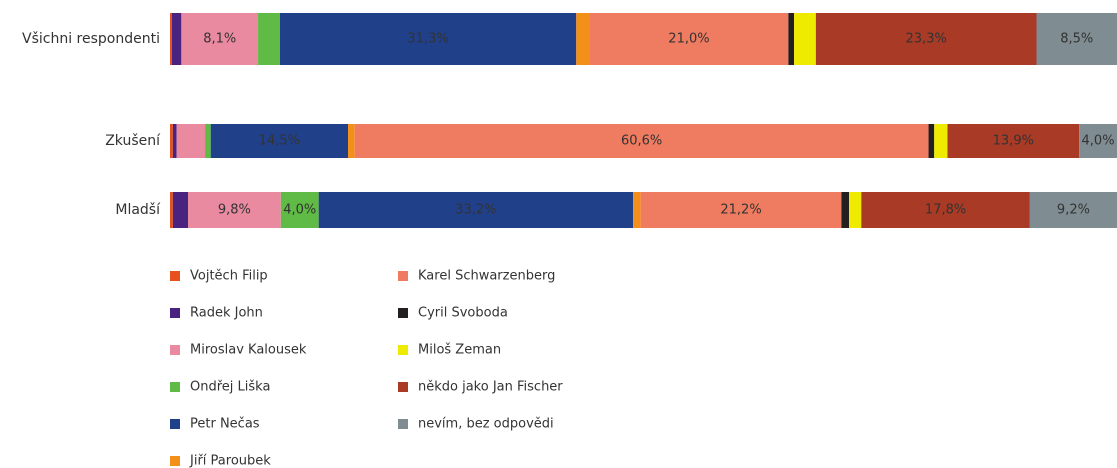 The width and height of the screenshot is (1117, 468). I want to click on value-label: 14,5%, so click(279, 141).